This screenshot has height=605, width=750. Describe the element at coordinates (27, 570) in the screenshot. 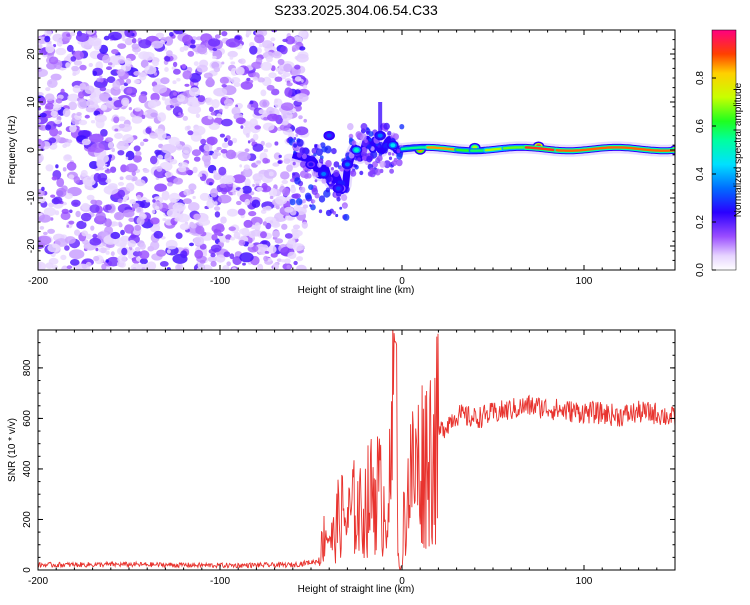

I see `y-tick-label: 0` at that location.